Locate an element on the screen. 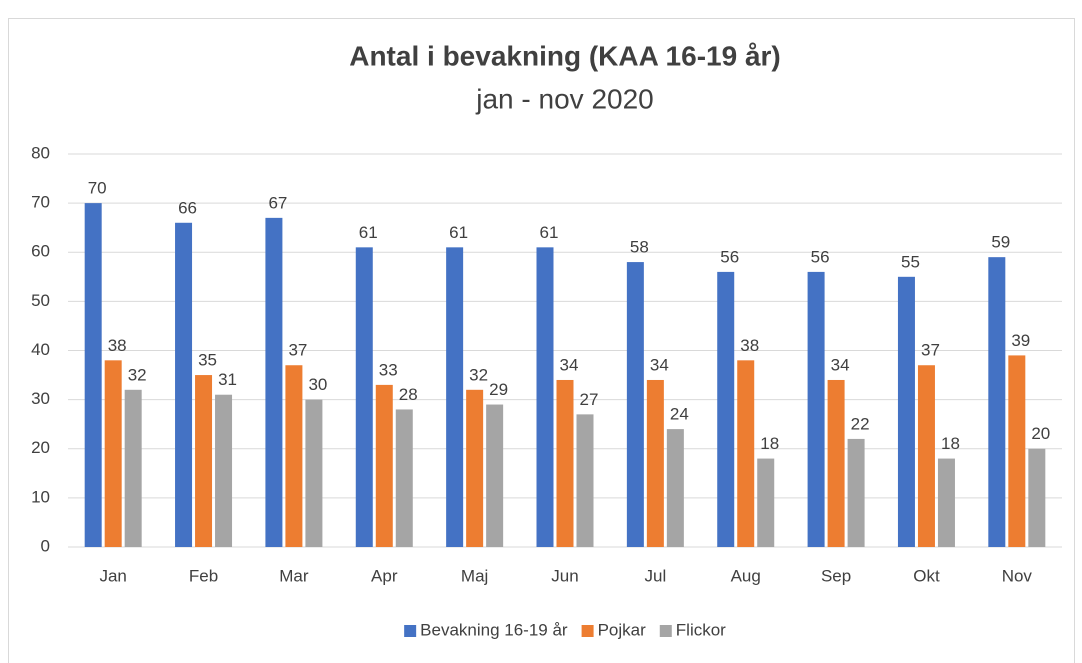  data-label: 24 is located at coordinates (679, 414).